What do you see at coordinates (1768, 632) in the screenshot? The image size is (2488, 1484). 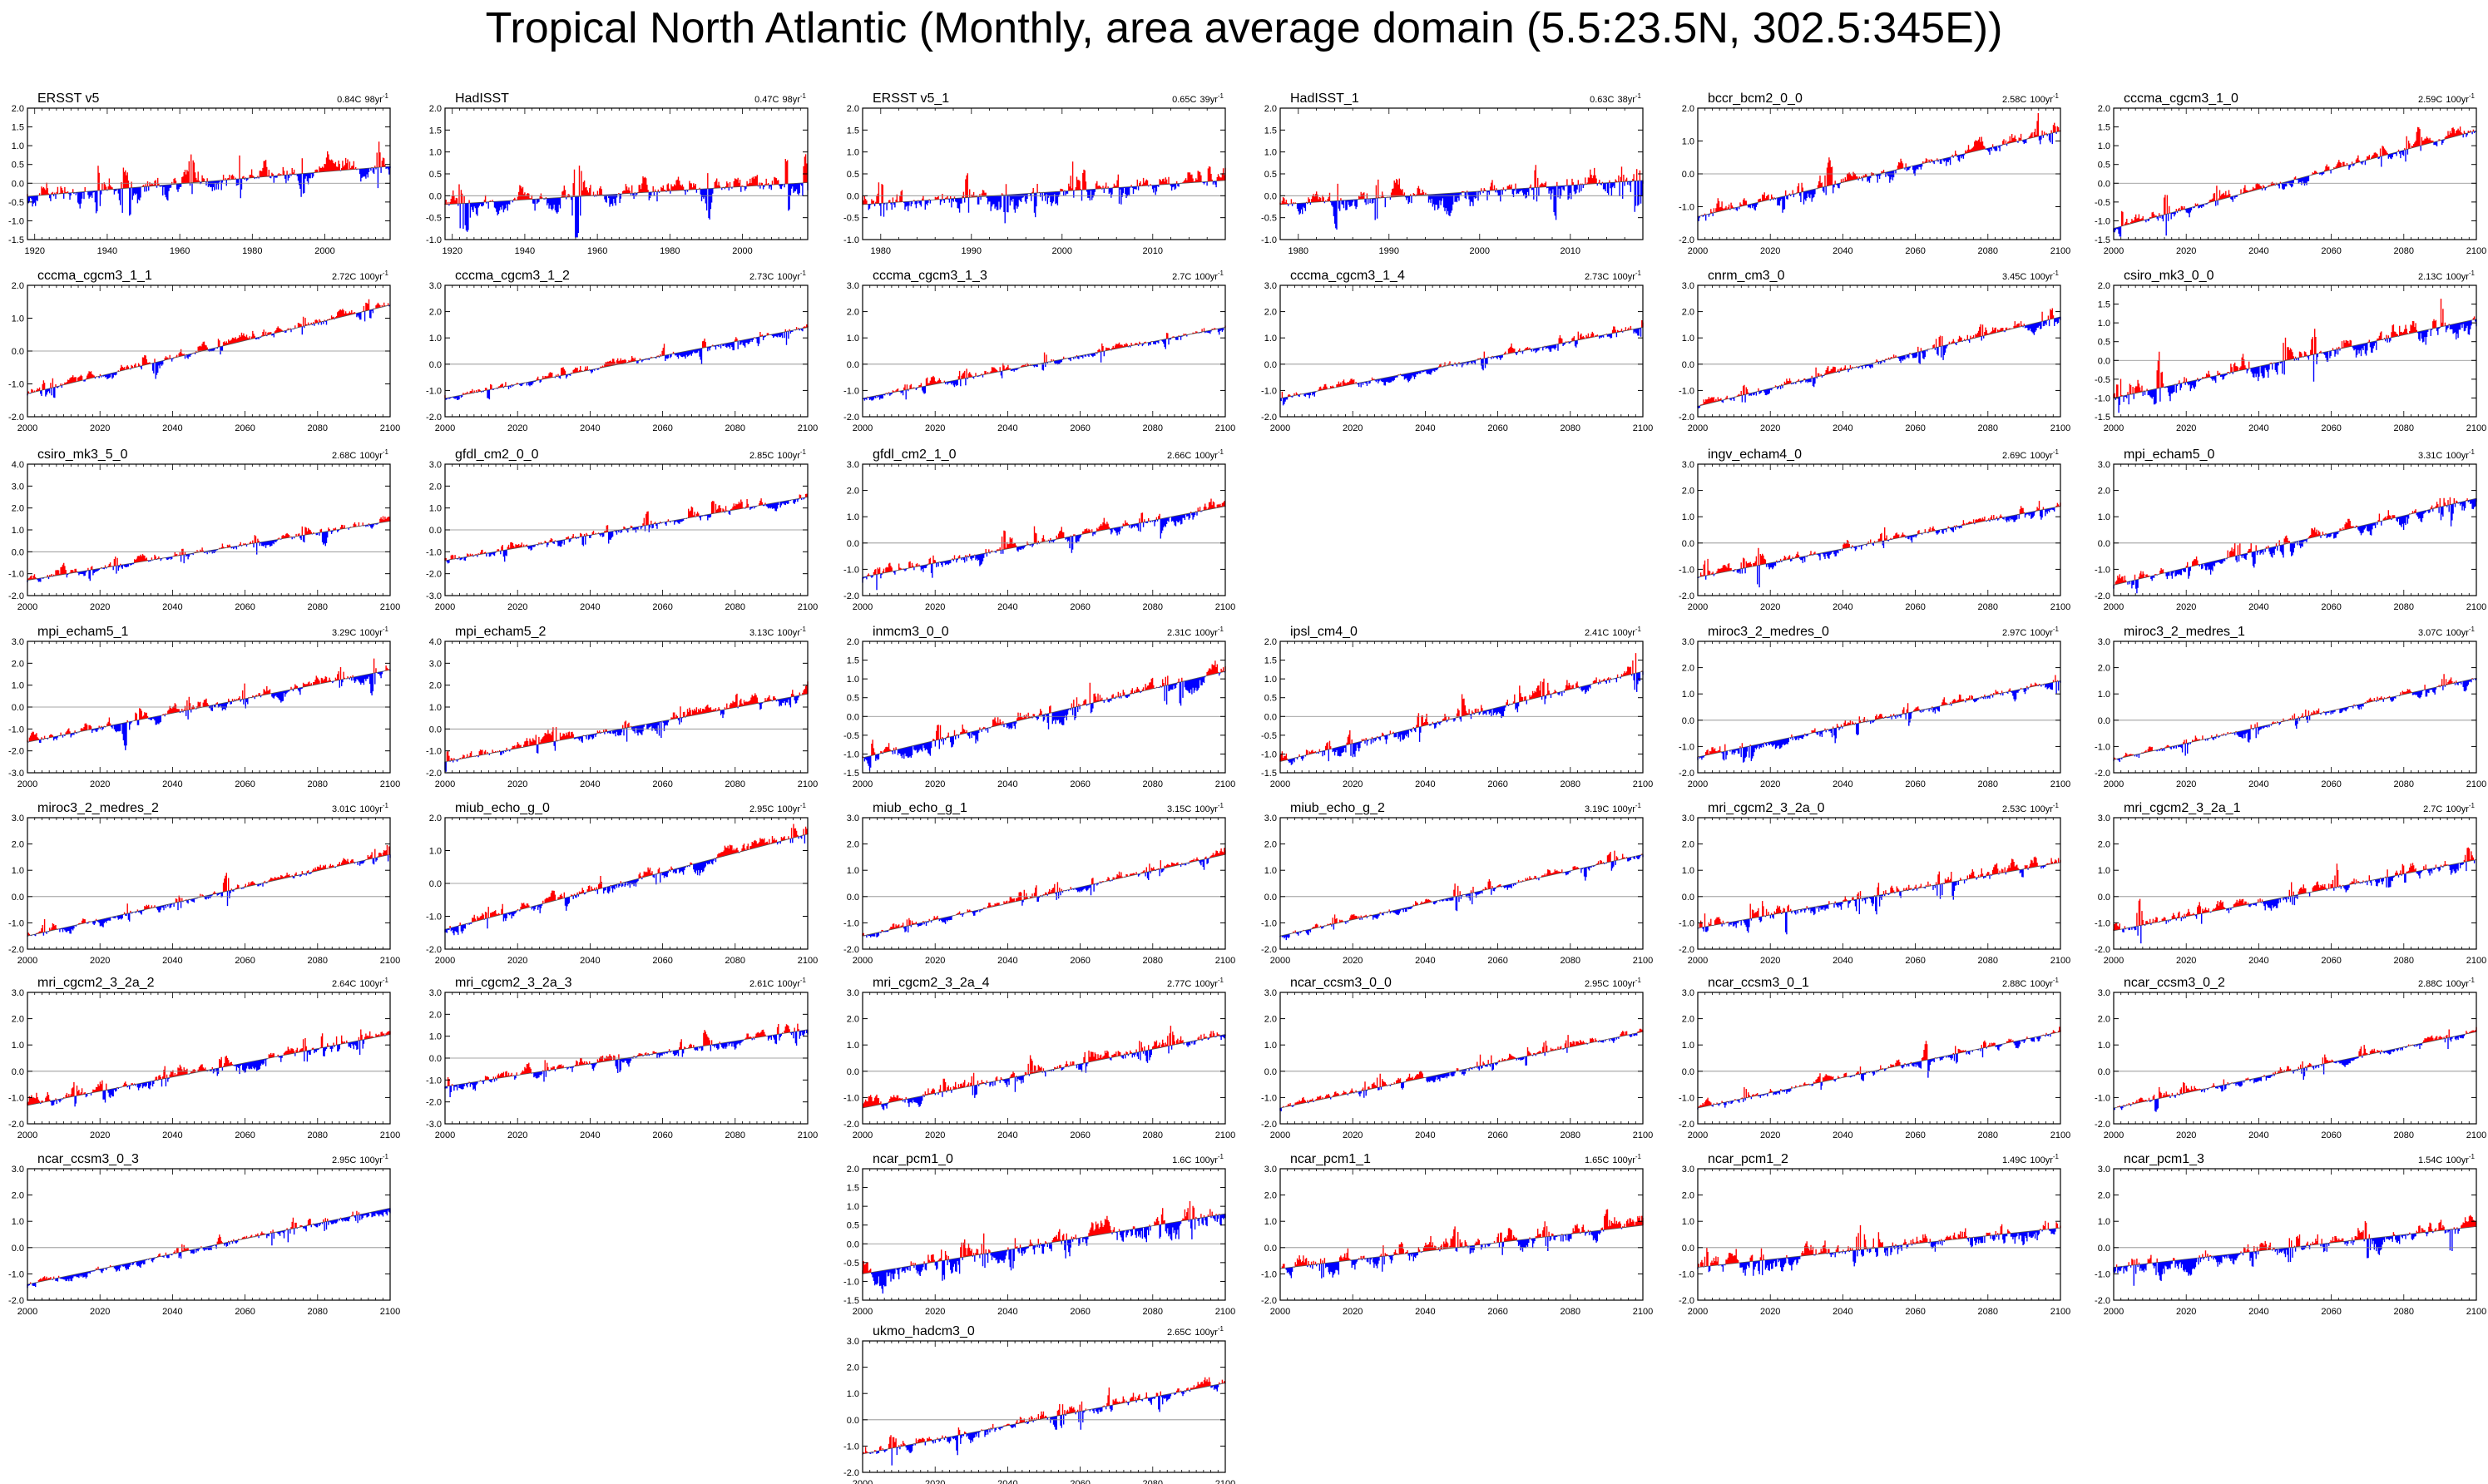 I see `panel-title: miroc3_2_medres_0` at bounding box center [1768, 632].